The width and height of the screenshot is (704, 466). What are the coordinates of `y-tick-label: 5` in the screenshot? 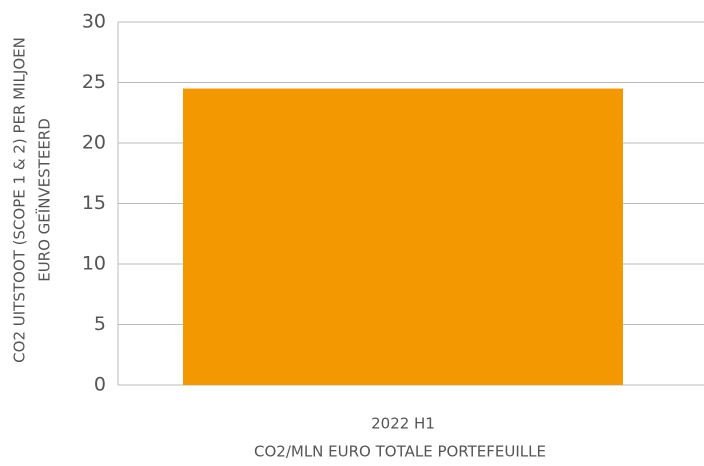 It's located at (100, 324).